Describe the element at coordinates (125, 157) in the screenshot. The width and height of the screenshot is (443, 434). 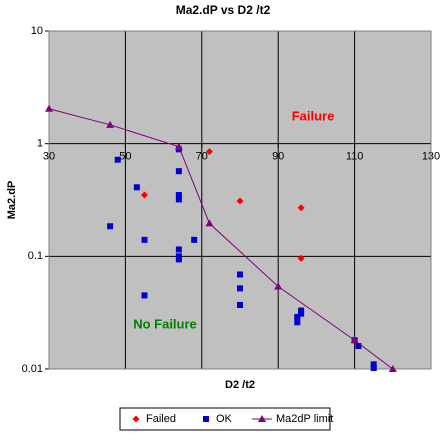
I see `x-tick-label: 50` at that location.